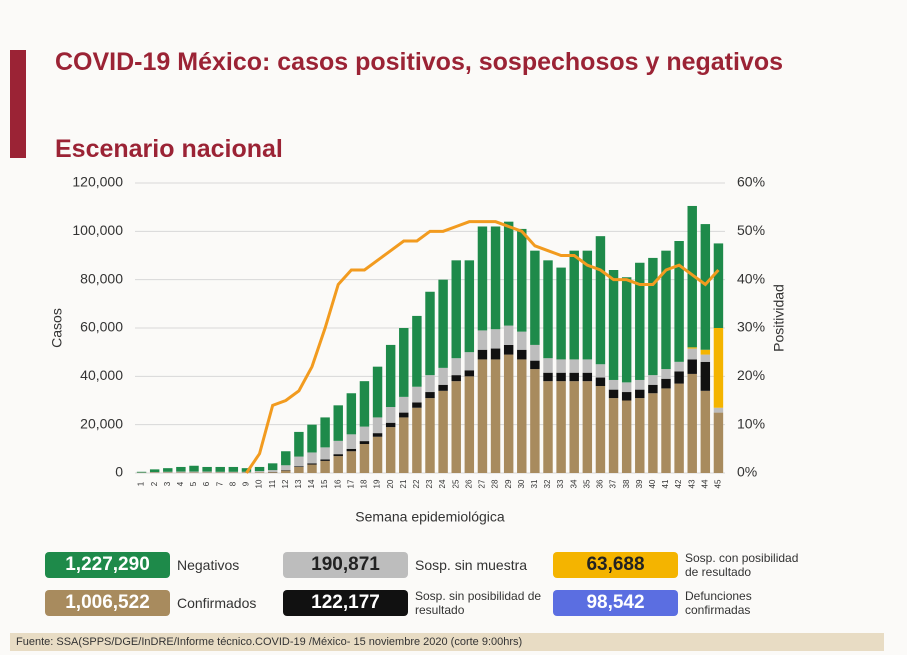 Image resolution: width=907 pixels, height=655 pixels. Describe the element at coordinates (626, 483) in the screenshot. I see `x-tick-label: 38` at that location.